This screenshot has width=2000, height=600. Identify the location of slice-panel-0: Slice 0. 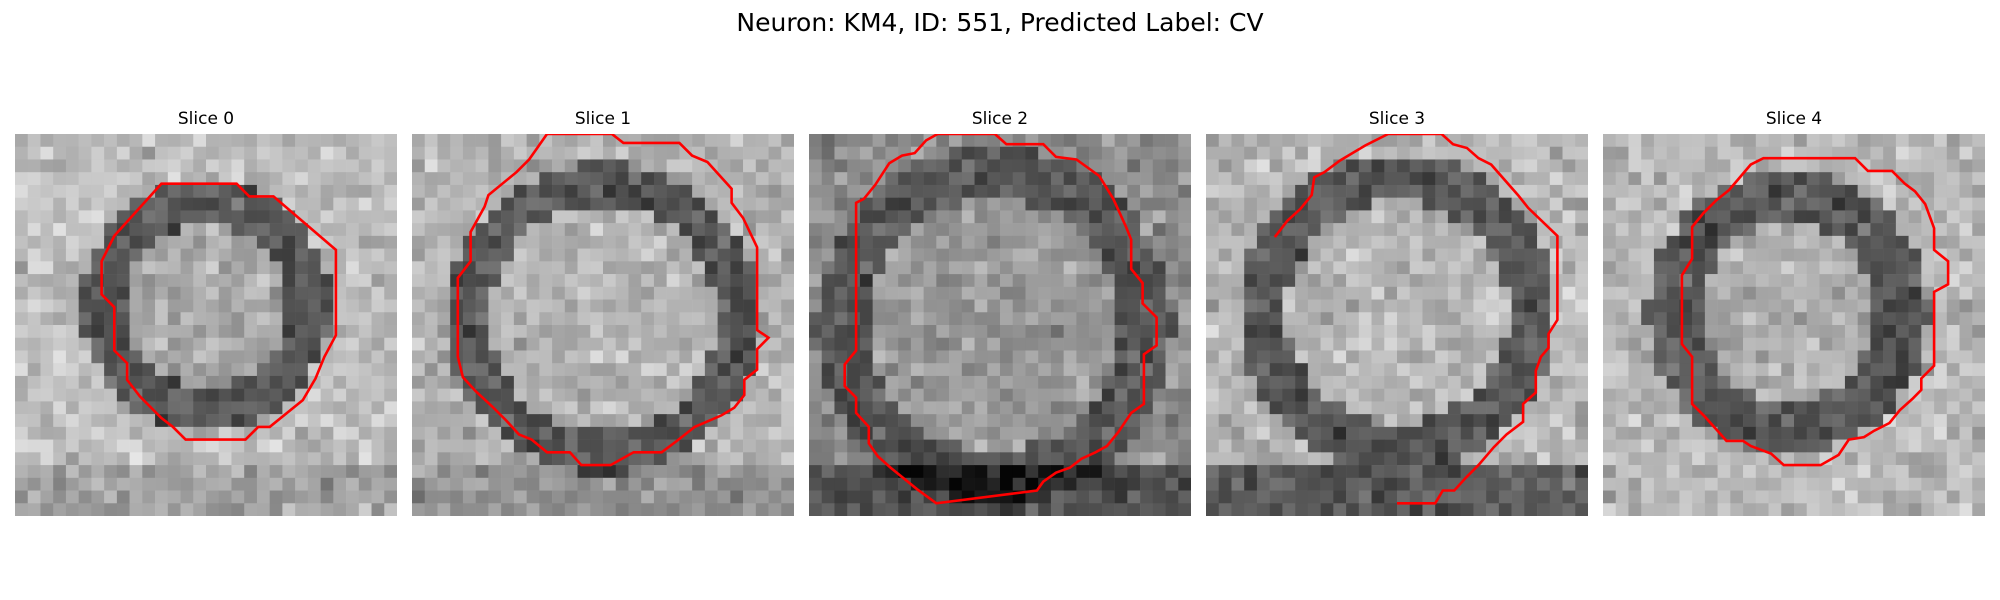
(206, 312).